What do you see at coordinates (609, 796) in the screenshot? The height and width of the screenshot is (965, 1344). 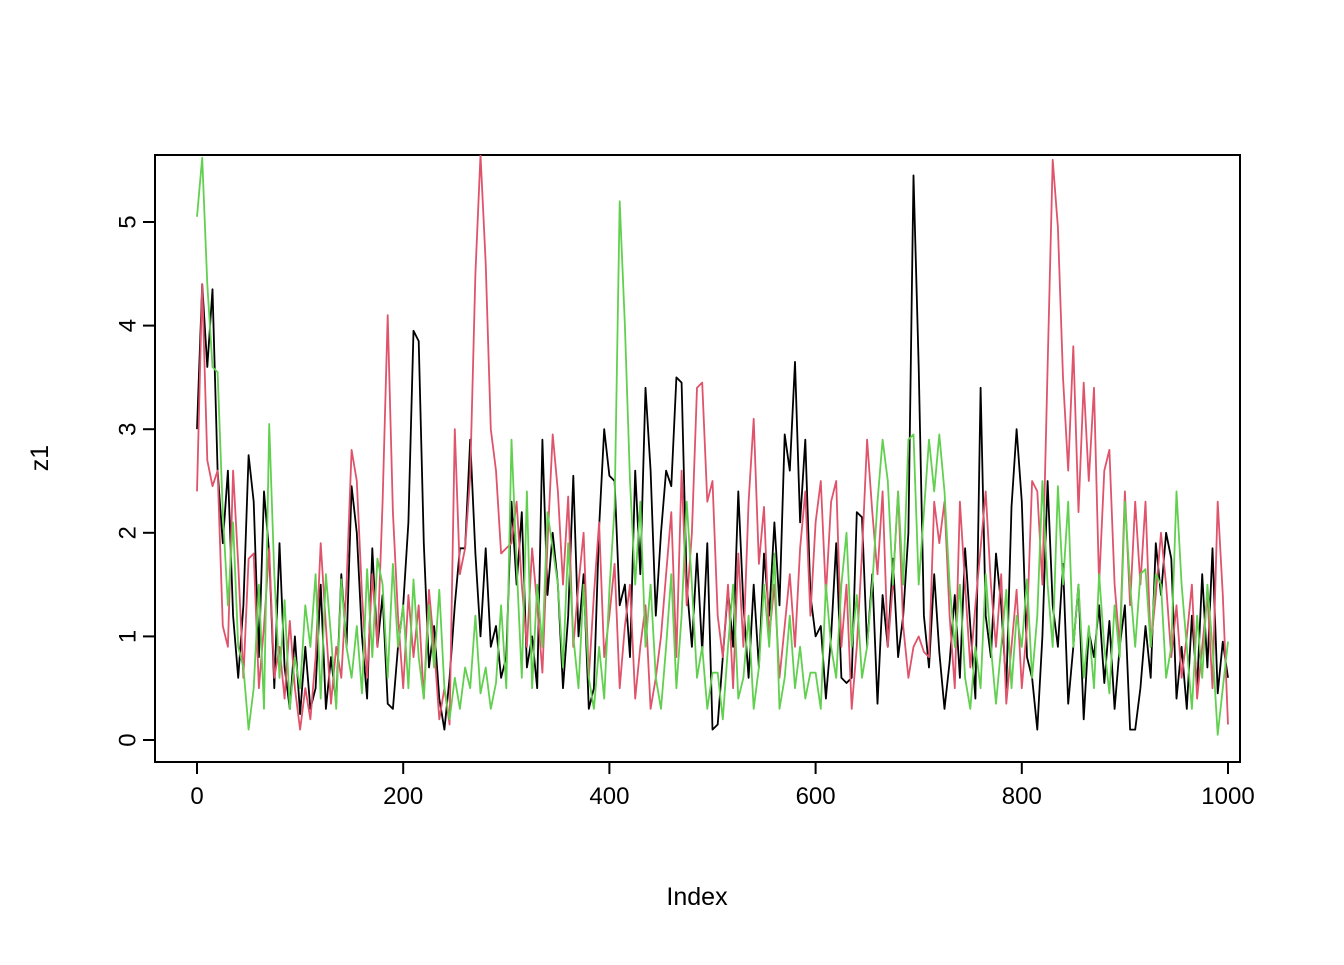 I see `x-tick-label: 400` at bounding box center [609, 796].